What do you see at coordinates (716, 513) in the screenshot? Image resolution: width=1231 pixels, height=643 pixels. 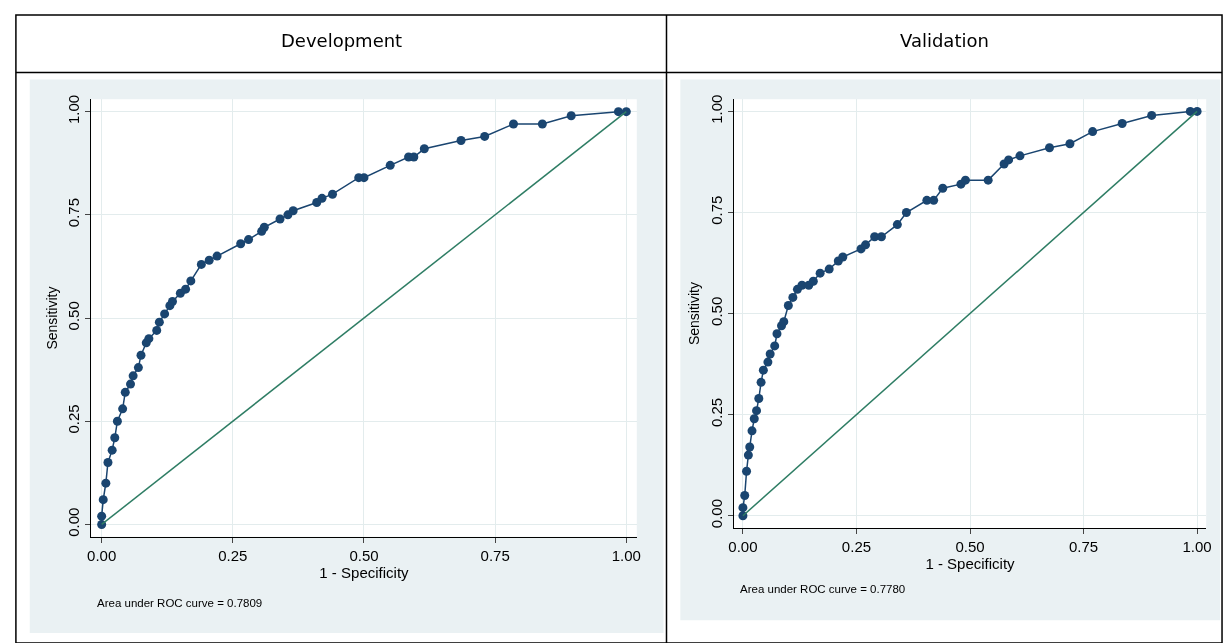 I see `y-tick-label: 0.00` at bounding box center [716, 513].